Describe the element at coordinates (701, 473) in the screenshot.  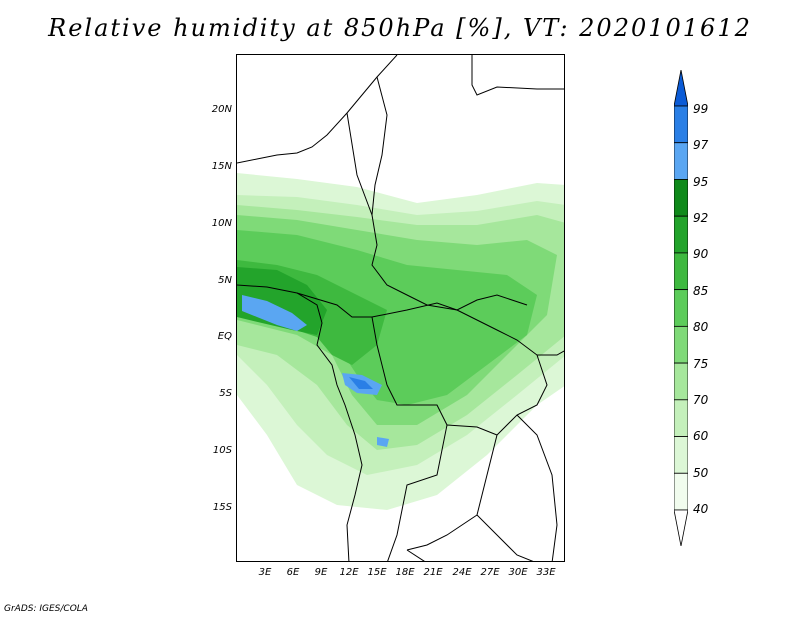
I see `colorbar-label: 50` at that location.